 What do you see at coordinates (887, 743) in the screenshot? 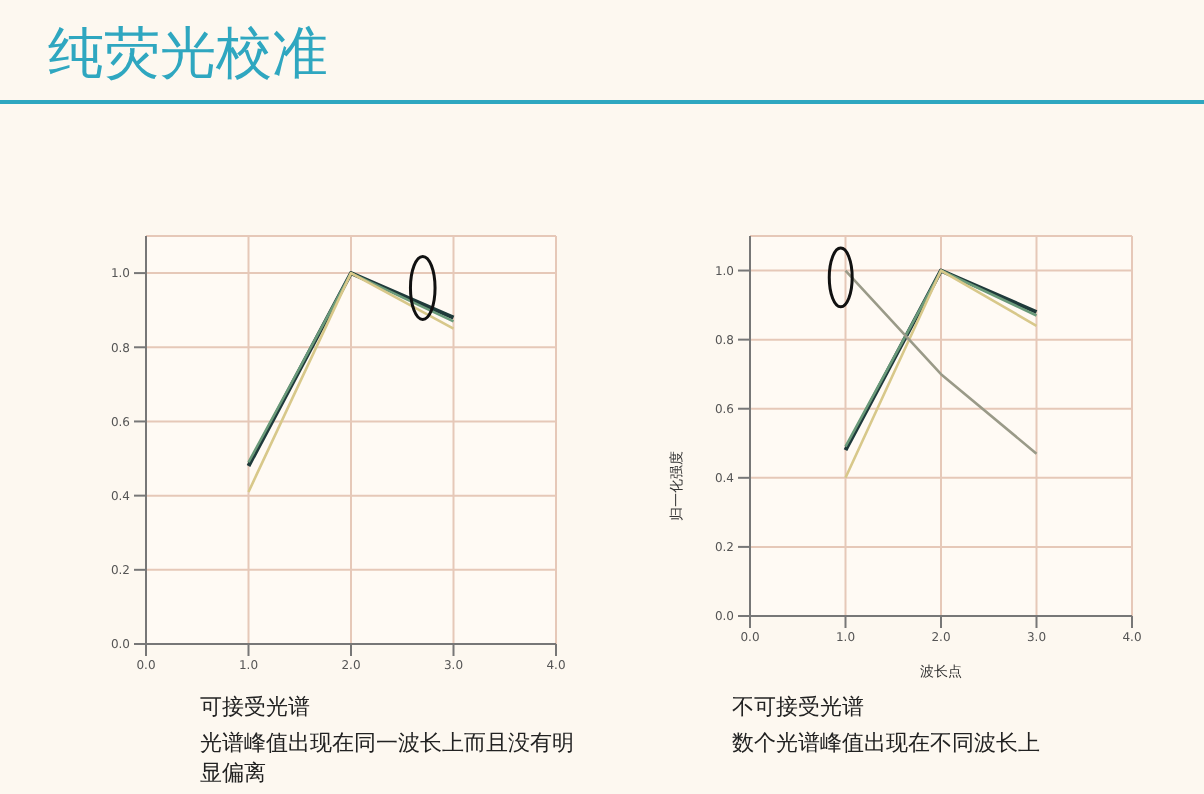
I see `text: 数个光谱峰值出现在不同波长上` at bounding box center [887, 743].